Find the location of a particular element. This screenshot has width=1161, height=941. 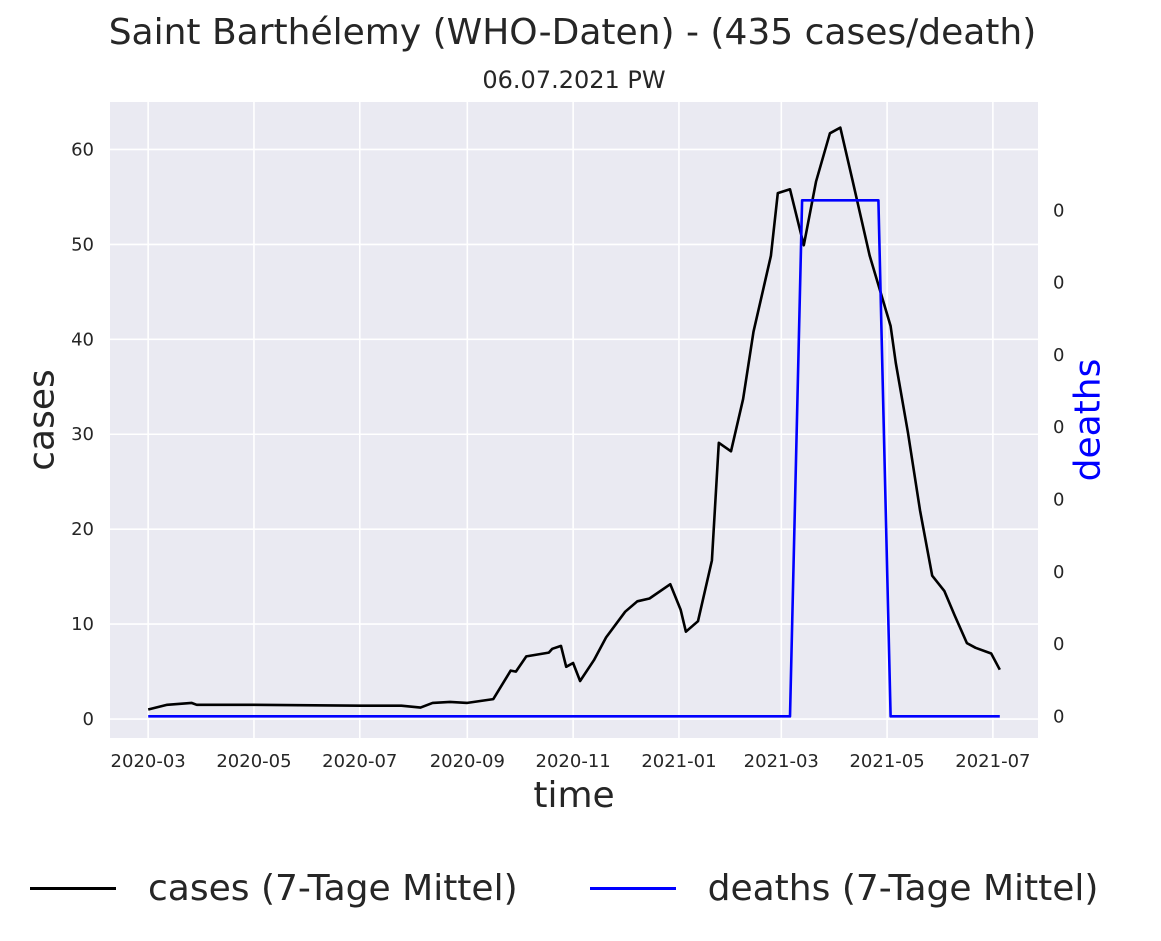

y-tick-label: 20 is located at coordinates (82, 529).